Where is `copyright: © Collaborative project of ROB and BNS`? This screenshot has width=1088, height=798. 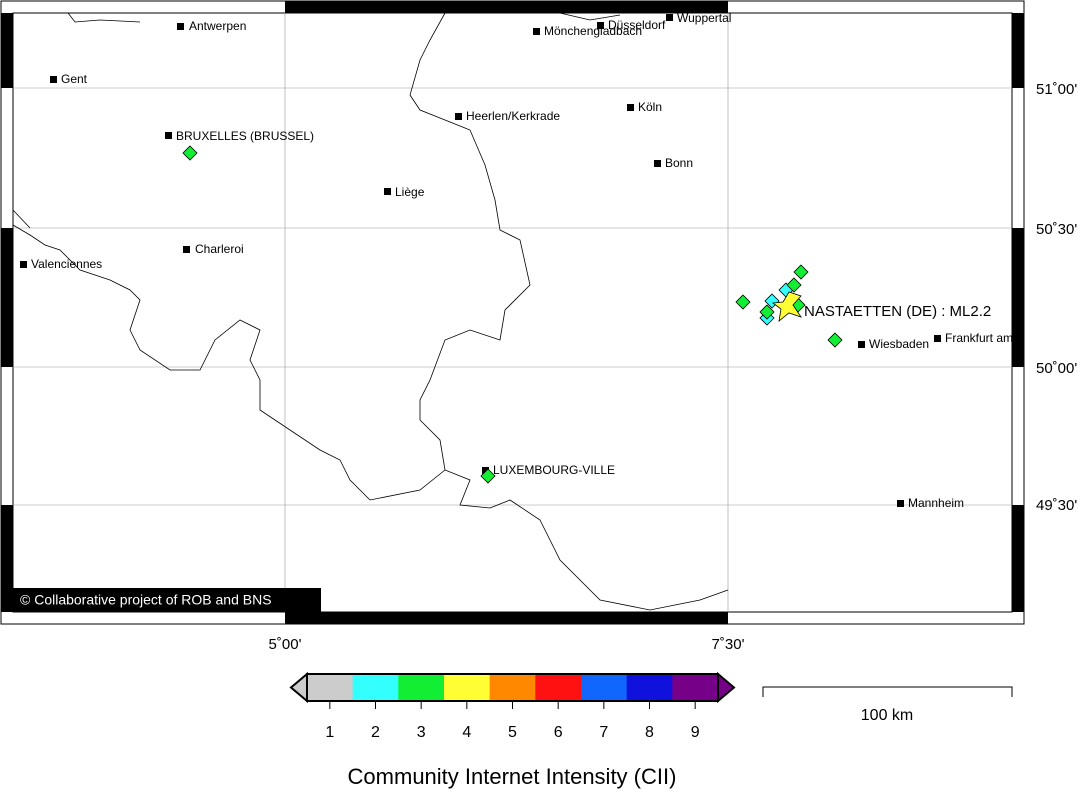
copyright: © Collaborative project of ROB and BNS is located at coordinates (146, 600).